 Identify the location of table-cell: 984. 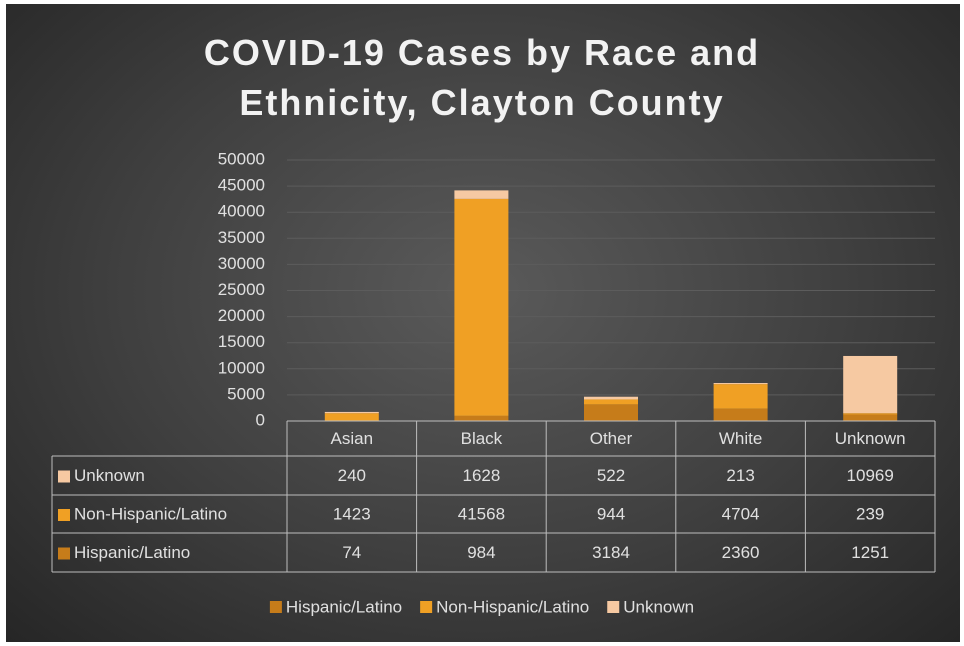
(481, 552).